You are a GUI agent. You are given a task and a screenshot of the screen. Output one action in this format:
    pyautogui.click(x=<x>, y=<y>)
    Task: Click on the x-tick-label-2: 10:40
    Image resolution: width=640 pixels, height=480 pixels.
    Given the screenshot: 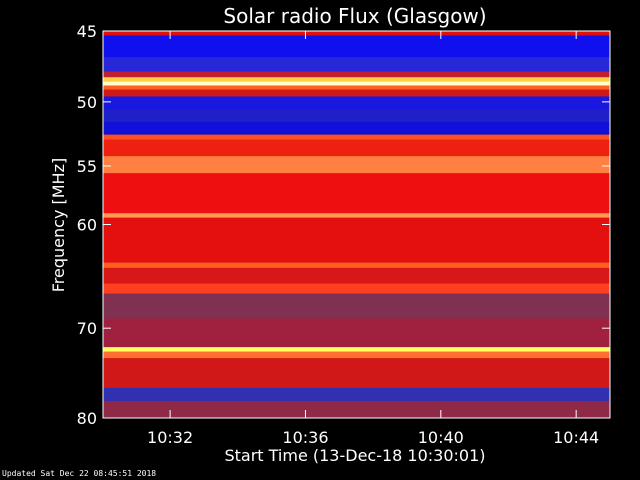 What is the action you would take?
    pyautogui.click(x=441, y=437)
    